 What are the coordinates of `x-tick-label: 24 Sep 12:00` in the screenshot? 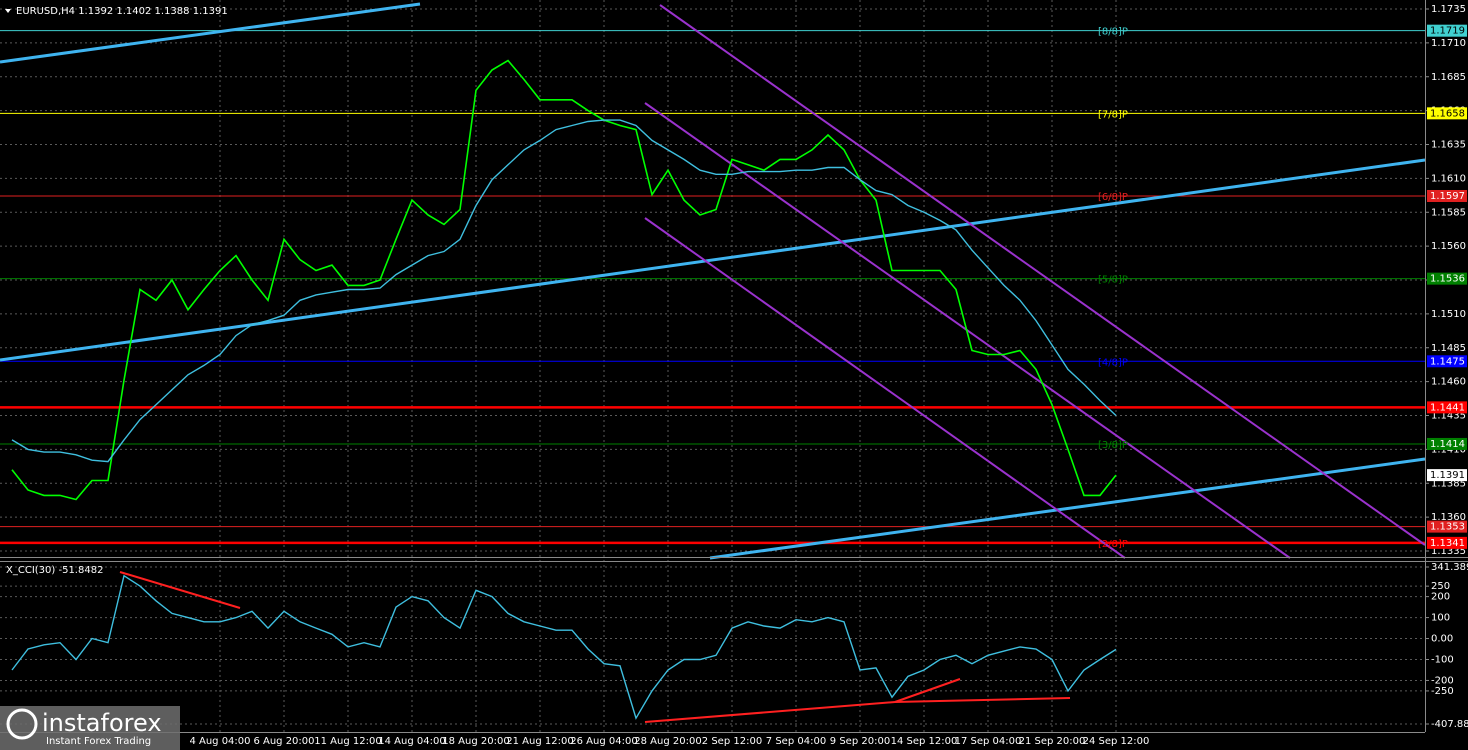 It's located at (1116, 741).